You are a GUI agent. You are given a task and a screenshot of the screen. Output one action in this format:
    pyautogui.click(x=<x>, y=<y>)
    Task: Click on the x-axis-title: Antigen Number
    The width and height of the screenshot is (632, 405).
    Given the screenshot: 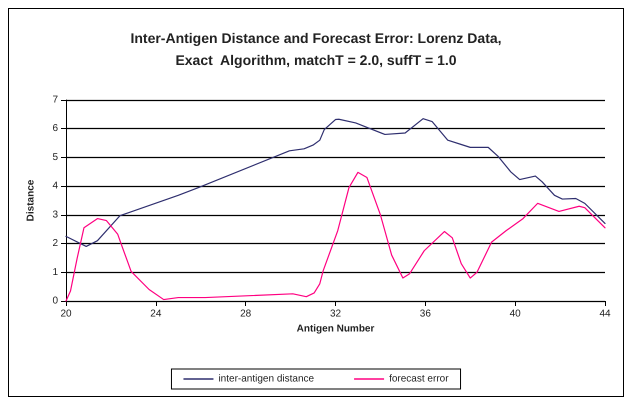 What is the action you would take?
    pyautogui.click(x=335, y=328)
    